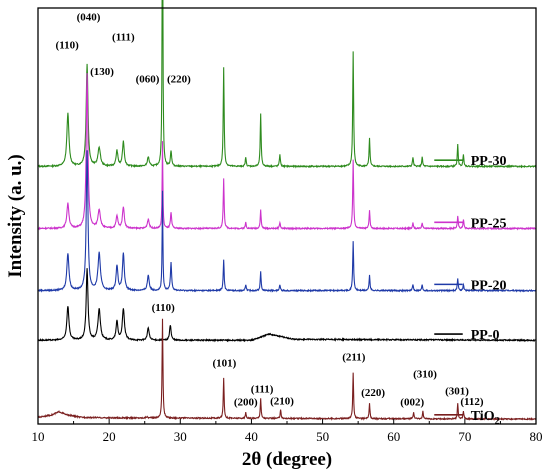  Describe the element at coordinates (89, 17) in the screenshot. I see `peak-label: (040)` at that location.